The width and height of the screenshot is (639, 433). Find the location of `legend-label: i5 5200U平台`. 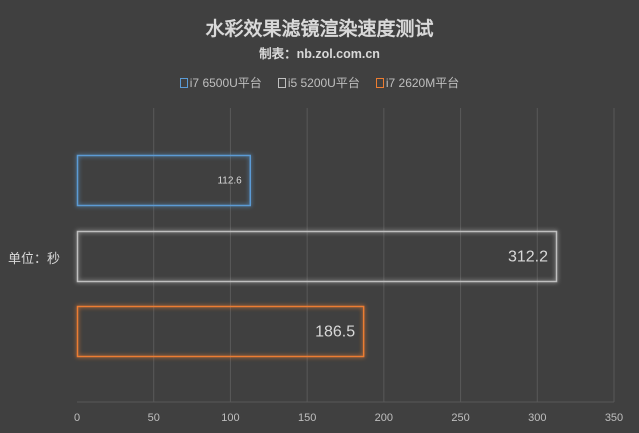

legend-label: i5 5200U平台 is located at coordinates (323, 83).